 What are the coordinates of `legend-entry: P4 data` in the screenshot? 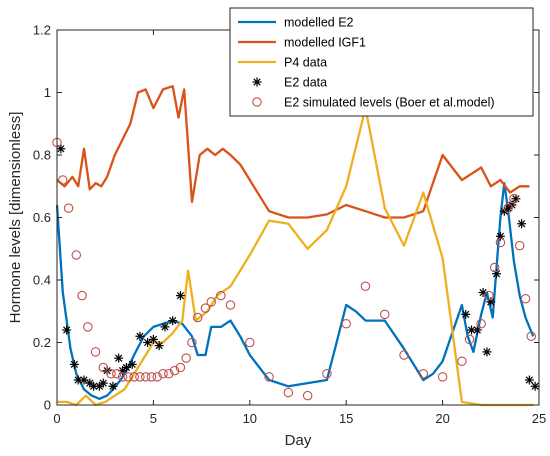 It's located at (282, 63).